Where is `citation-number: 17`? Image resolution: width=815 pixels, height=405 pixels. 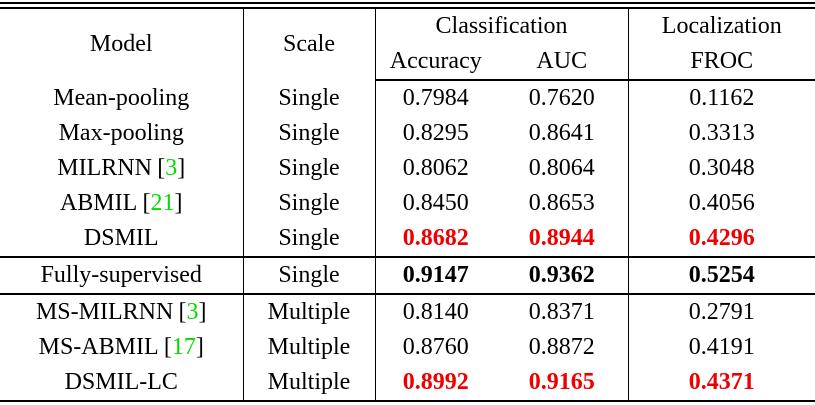 citation-number: 17 is located at coordinates (183, 347).